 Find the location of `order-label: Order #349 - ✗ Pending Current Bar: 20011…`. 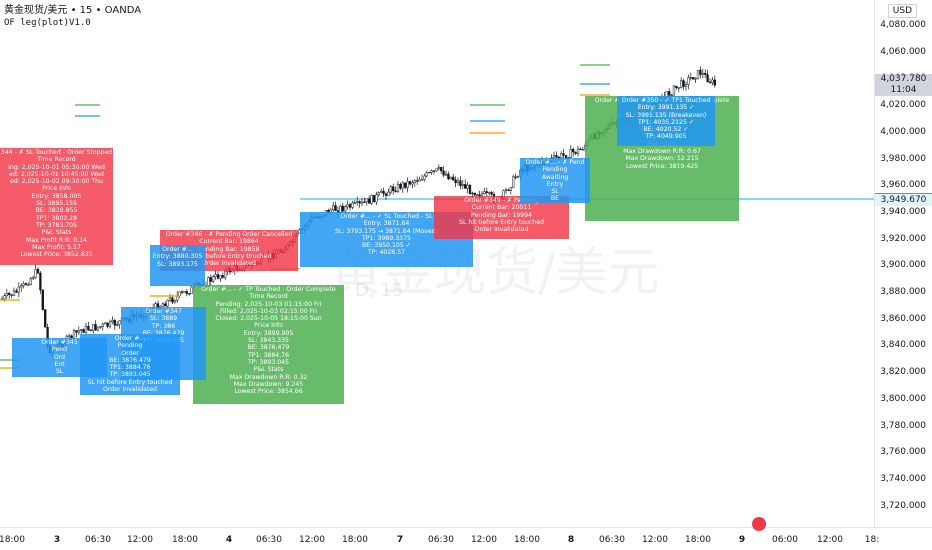

order-label: Order #349 - ✗ Pending Current Bar: 20011… is located at coordinates (501, 217).